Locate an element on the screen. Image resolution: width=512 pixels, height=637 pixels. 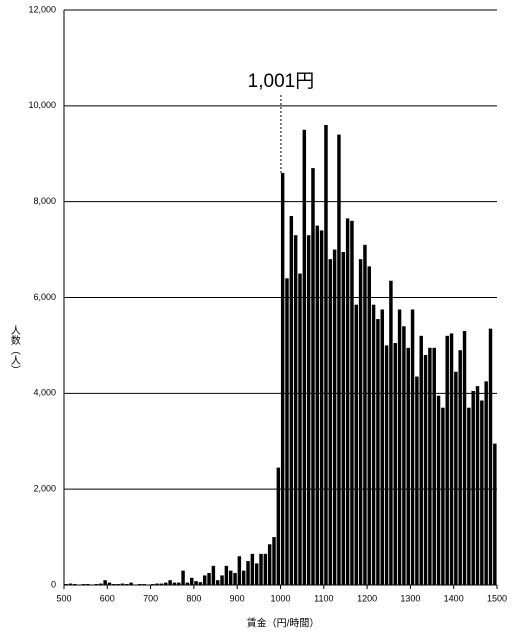
y-tick-label: 2,000 is located at coordinates (44, 489).